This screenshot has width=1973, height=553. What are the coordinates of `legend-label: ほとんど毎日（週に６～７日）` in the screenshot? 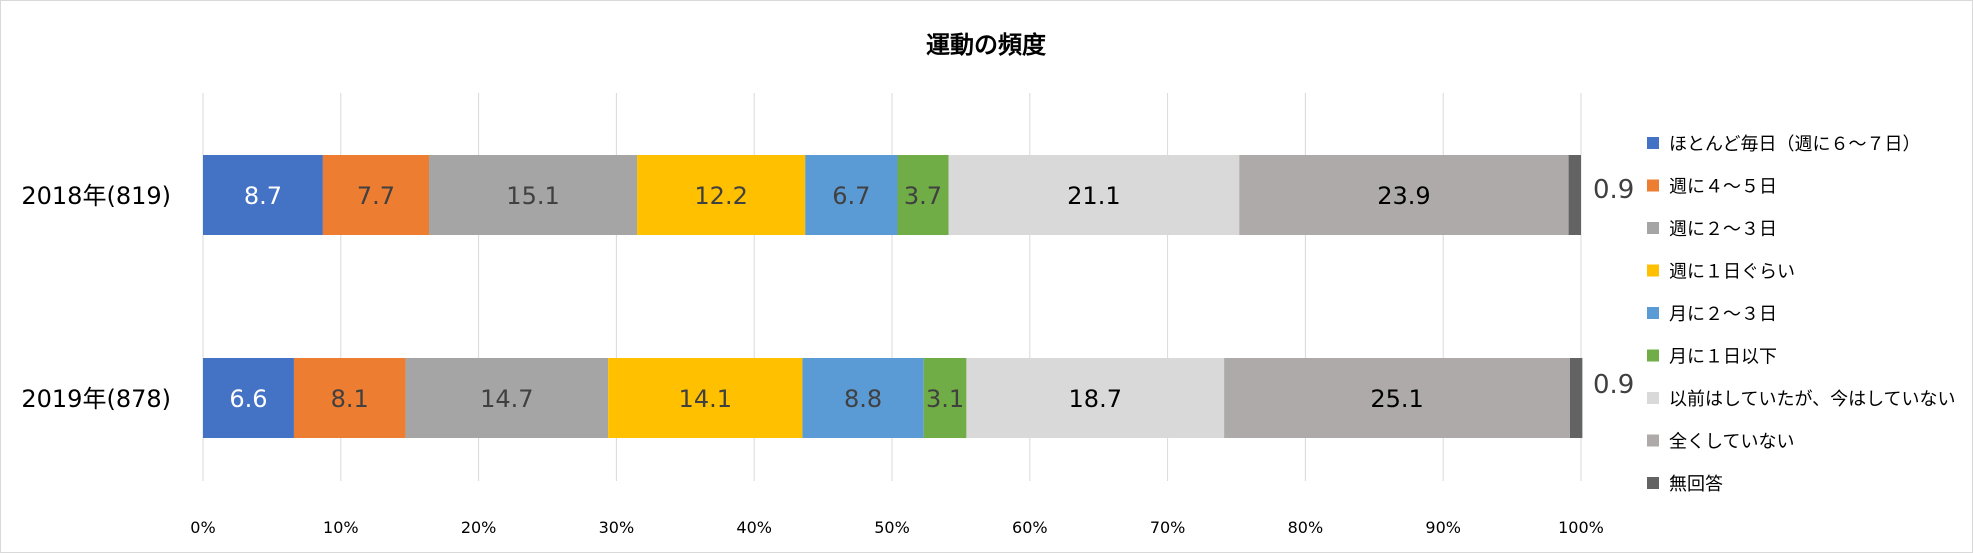 It's located at (1794, 144).